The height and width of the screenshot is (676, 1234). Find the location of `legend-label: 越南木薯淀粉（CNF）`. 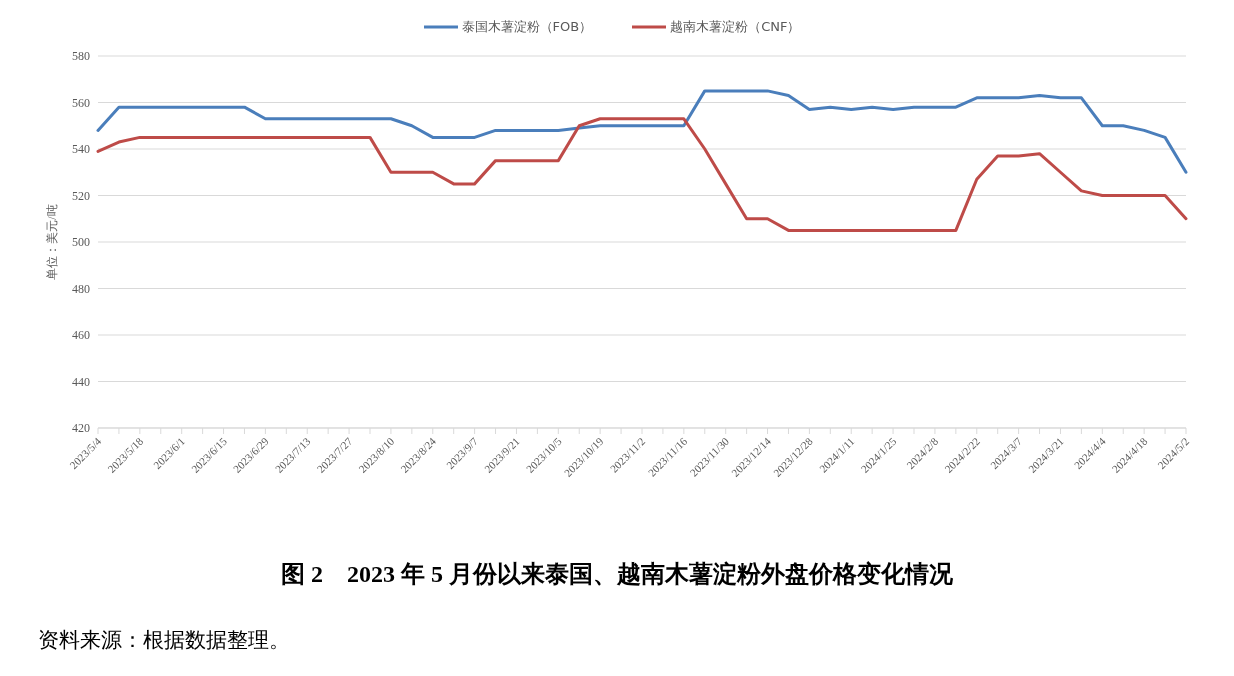

legend-label: 越南木薯淀粉（CNF） is located at coordinates (735, 27).